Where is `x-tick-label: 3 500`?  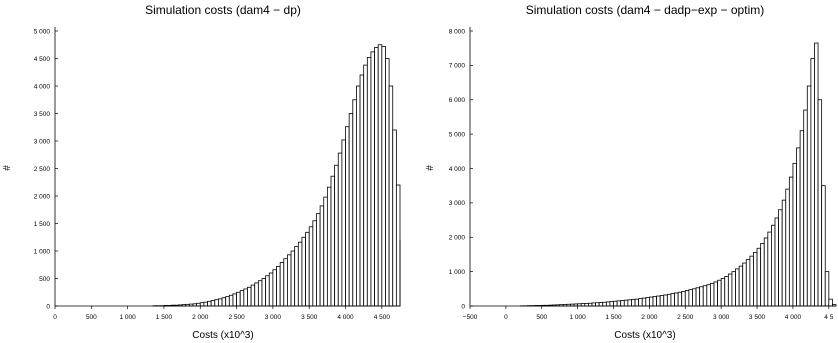
x-tick-label: 3 500 is located at coordinates (757, 317).